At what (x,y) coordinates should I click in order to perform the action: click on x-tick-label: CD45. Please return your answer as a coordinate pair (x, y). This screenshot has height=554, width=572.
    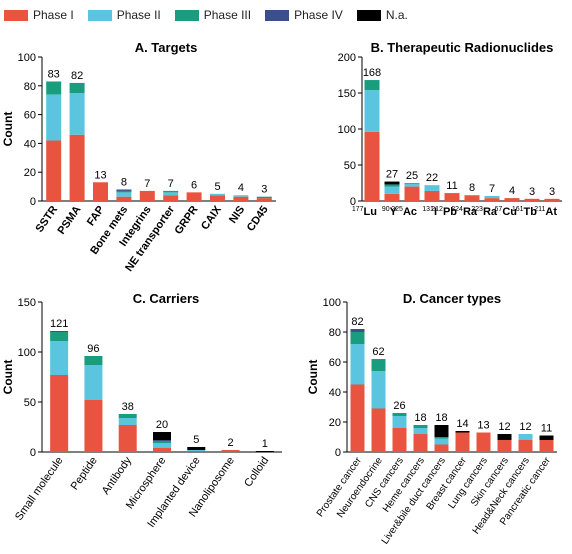
    Looking at the image, I should click on (258, 219).